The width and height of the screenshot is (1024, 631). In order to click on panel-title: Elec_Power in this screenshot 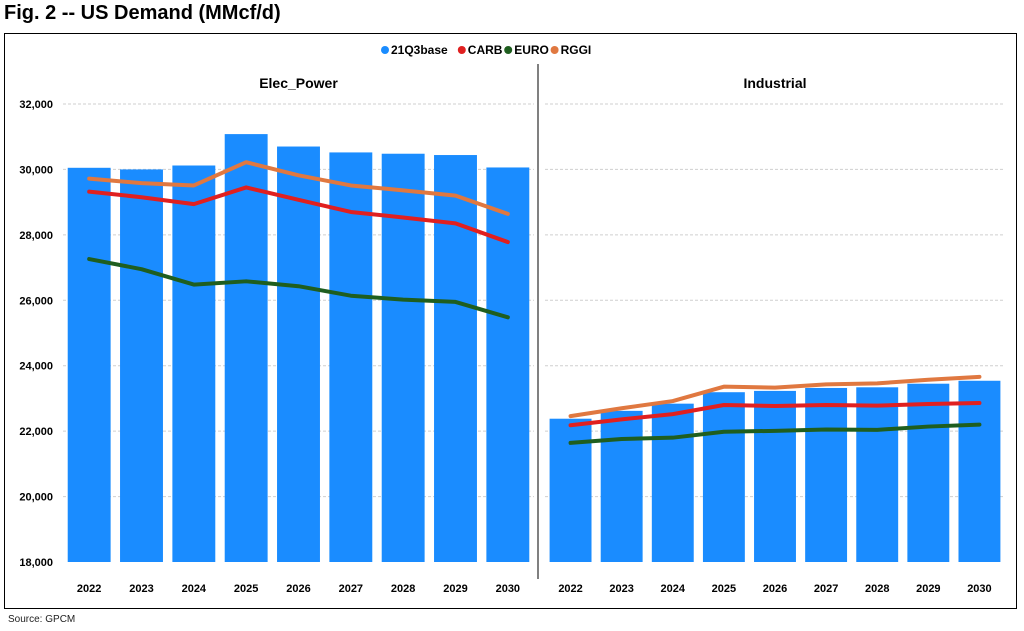, I will do `click(298, 83)`.